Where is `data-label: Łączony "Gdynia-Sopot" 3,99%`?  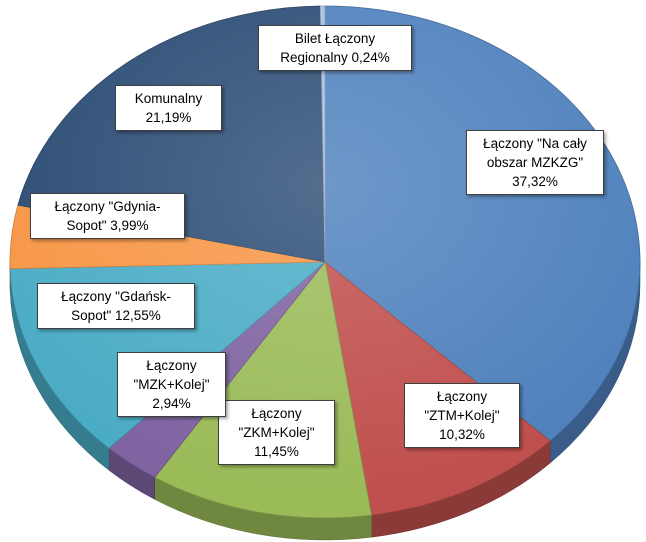
data-label: Łączony "Gdynia-Sopot" 3,99% is located at coordinates (107, 216).